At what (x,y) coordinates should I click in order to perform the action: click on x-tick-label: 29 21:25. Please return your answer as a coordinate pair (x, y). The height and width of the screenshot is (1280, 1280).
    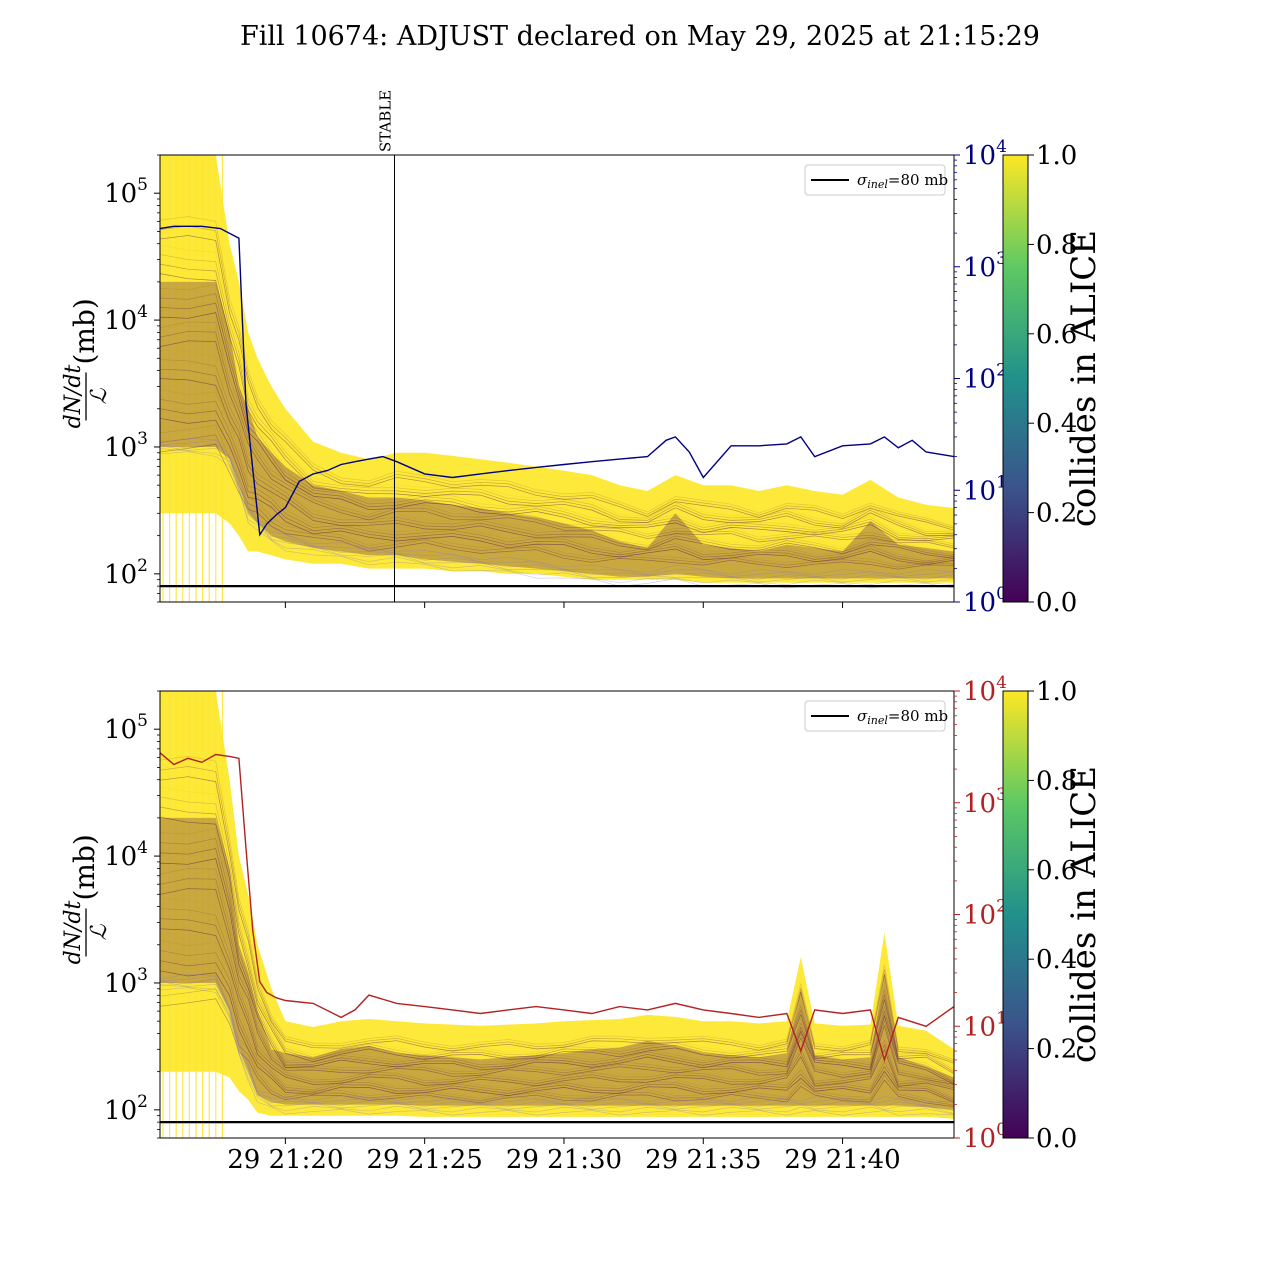
    Looking at the image, I should click on (425, 1160).